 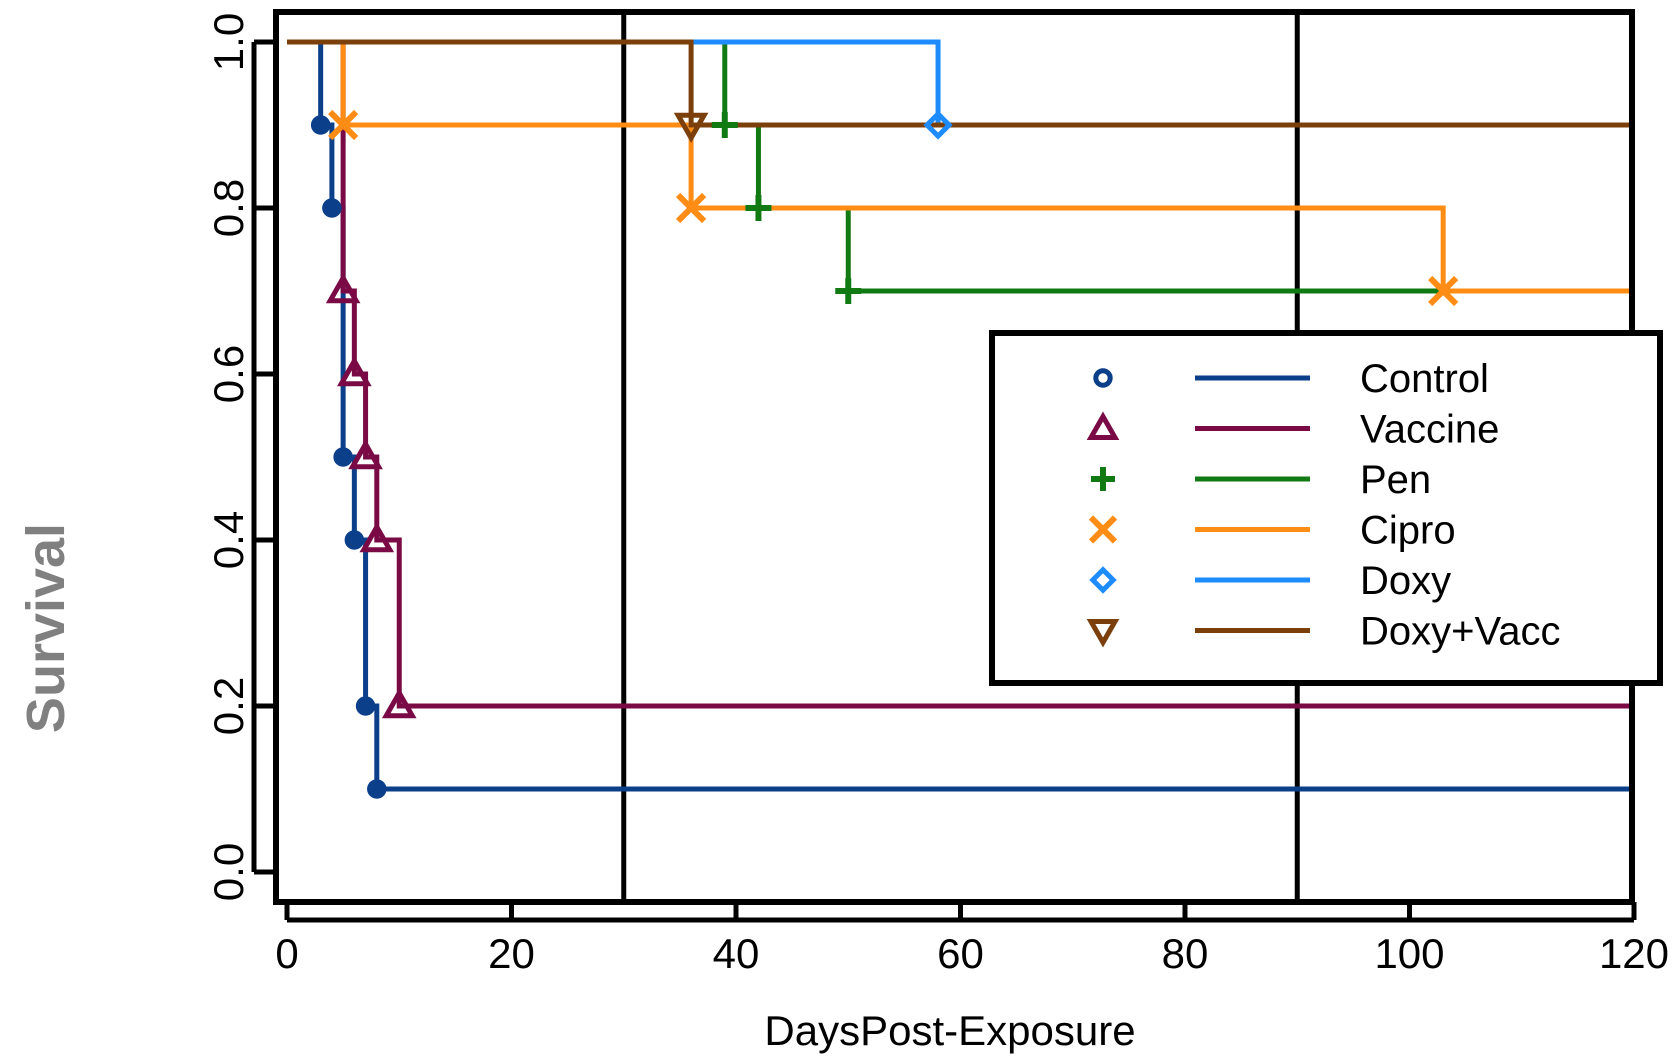 What do you see at coordinates (1409, 953) in the screenshot?
I see `x-tick-label: 100` at bounding box center [1409, 953].